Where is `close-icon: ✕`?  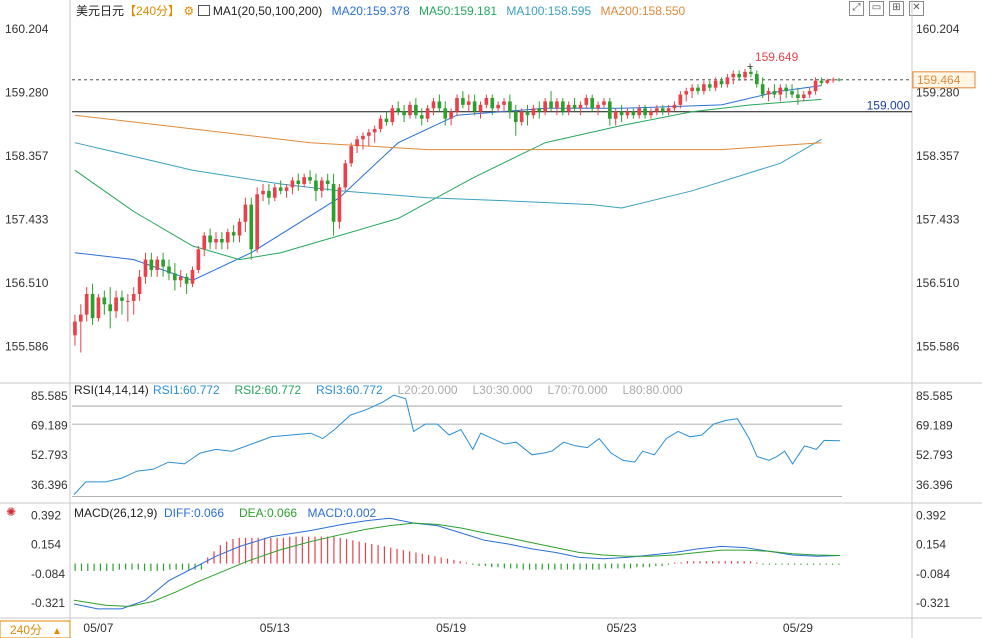 close-icon: ✕ is located at coordinates (916, 8).